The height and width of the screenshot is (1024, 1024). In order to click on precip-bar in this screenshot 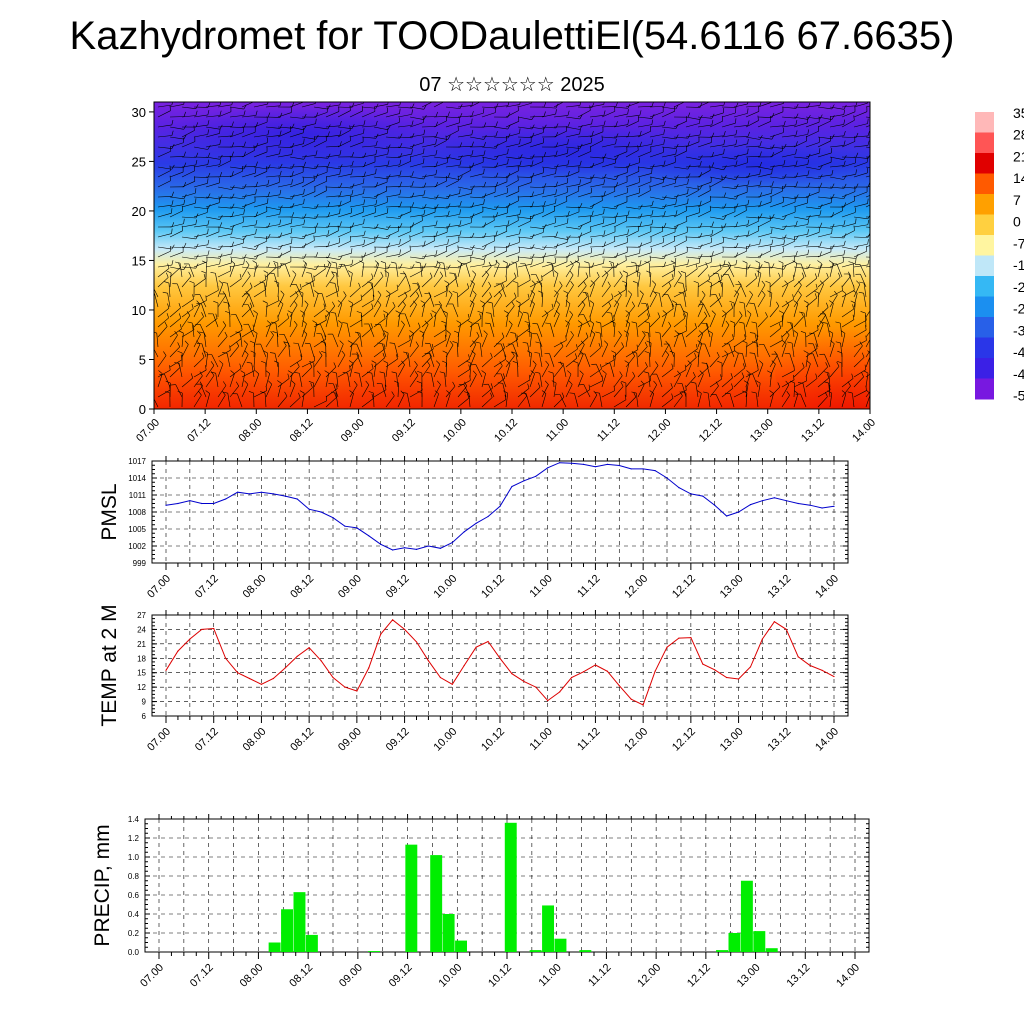, I will do `click(436, 903)`.